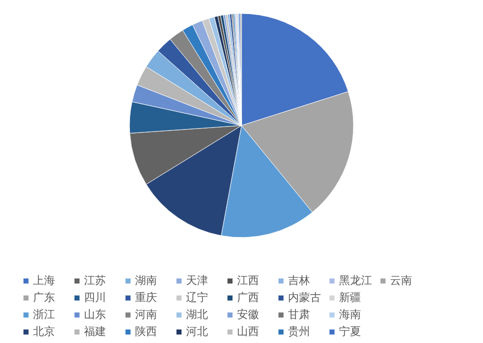 Image resolution: width=483 pixels, height=343 pixels. I want to click on legend-label: 海南, so click(350, 314).